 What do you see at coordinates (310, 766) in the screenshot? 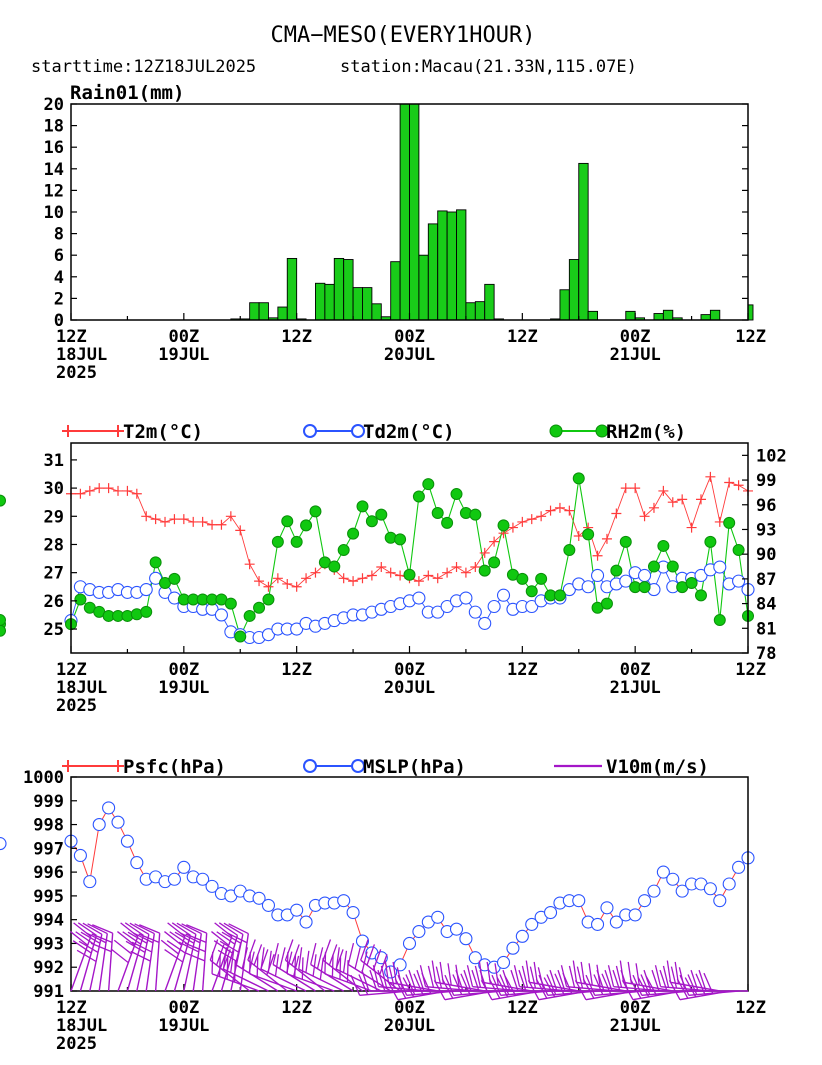
I see `legend-marker` at bounding box center [310, 766].